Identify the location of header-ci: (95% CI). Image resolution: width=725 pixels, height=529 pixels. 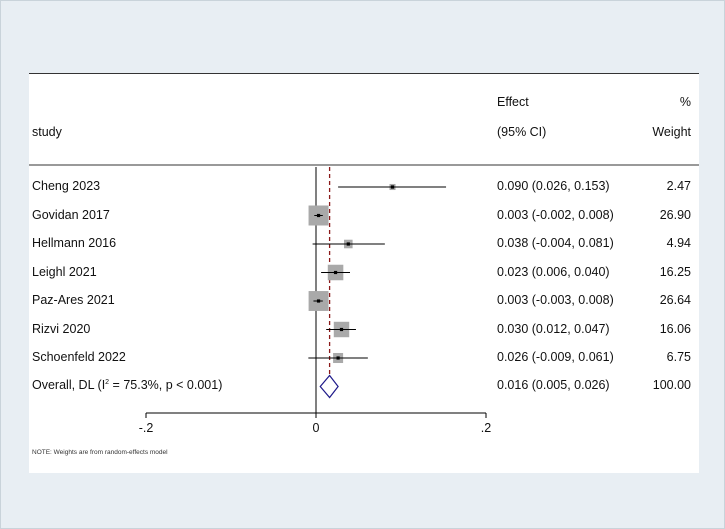
(522, 132).